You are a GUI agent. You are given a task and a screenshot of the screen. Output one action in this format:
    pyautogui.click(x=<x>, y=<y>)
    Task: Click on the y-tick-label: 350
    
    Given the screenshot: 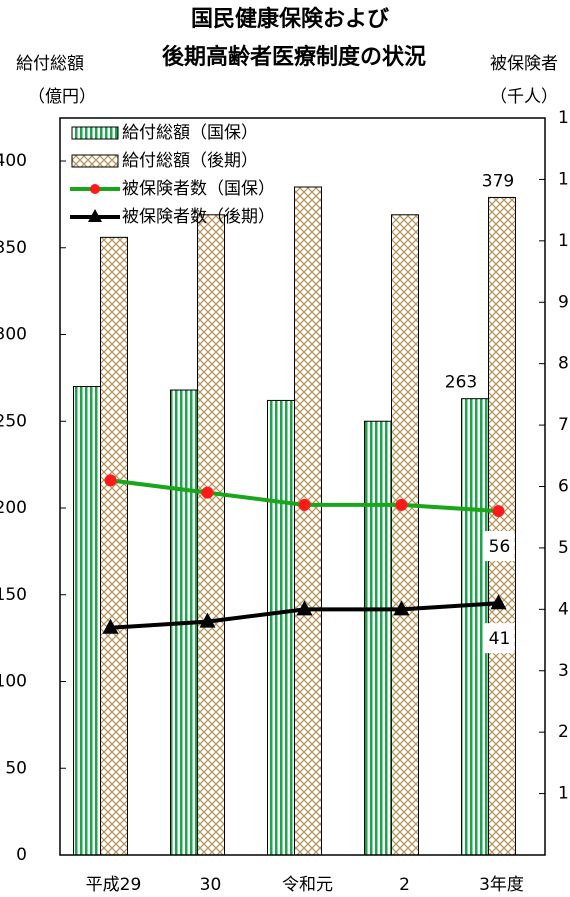 What is the action you would take?
    pyautogui.click(x=13, y=248)
    